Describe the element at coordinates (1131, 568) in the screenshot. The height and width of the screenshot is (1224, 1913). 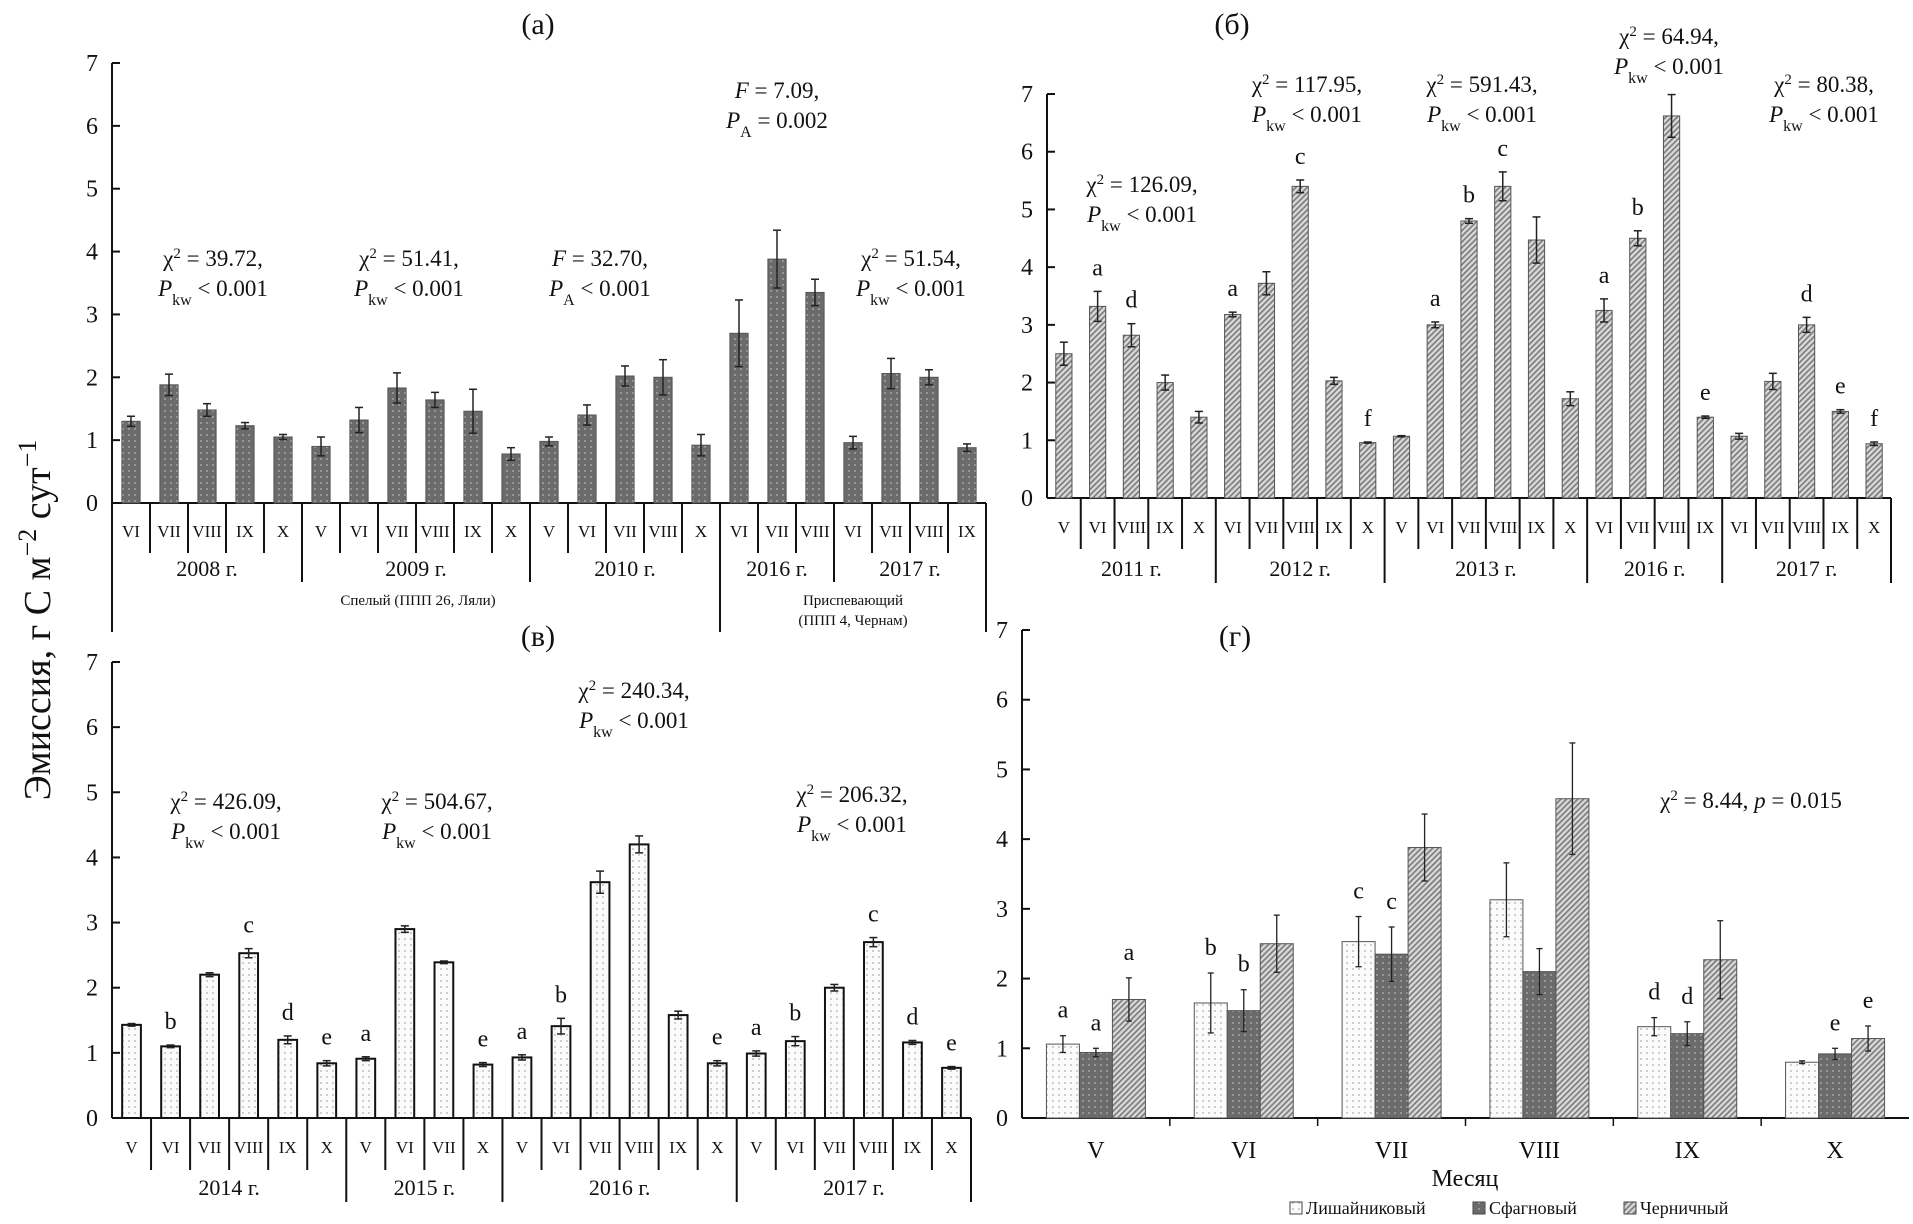
I see `year-label: 2011 г.` at that location.